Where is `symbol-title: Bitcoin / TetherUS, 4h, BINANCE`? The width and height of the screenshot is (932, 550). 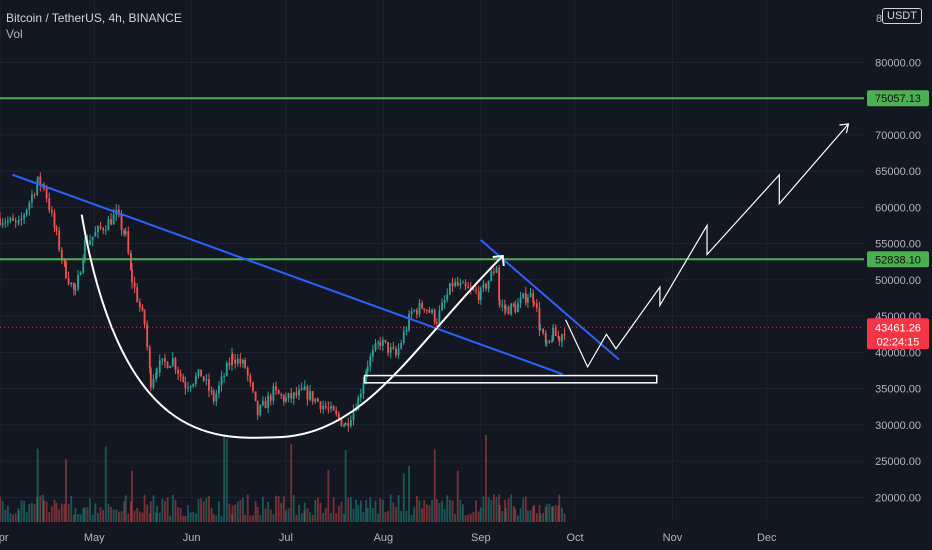
symbol-title: Bitcoin / TetherUS, 4h, BINANCE is located at coordinates (94, 18).